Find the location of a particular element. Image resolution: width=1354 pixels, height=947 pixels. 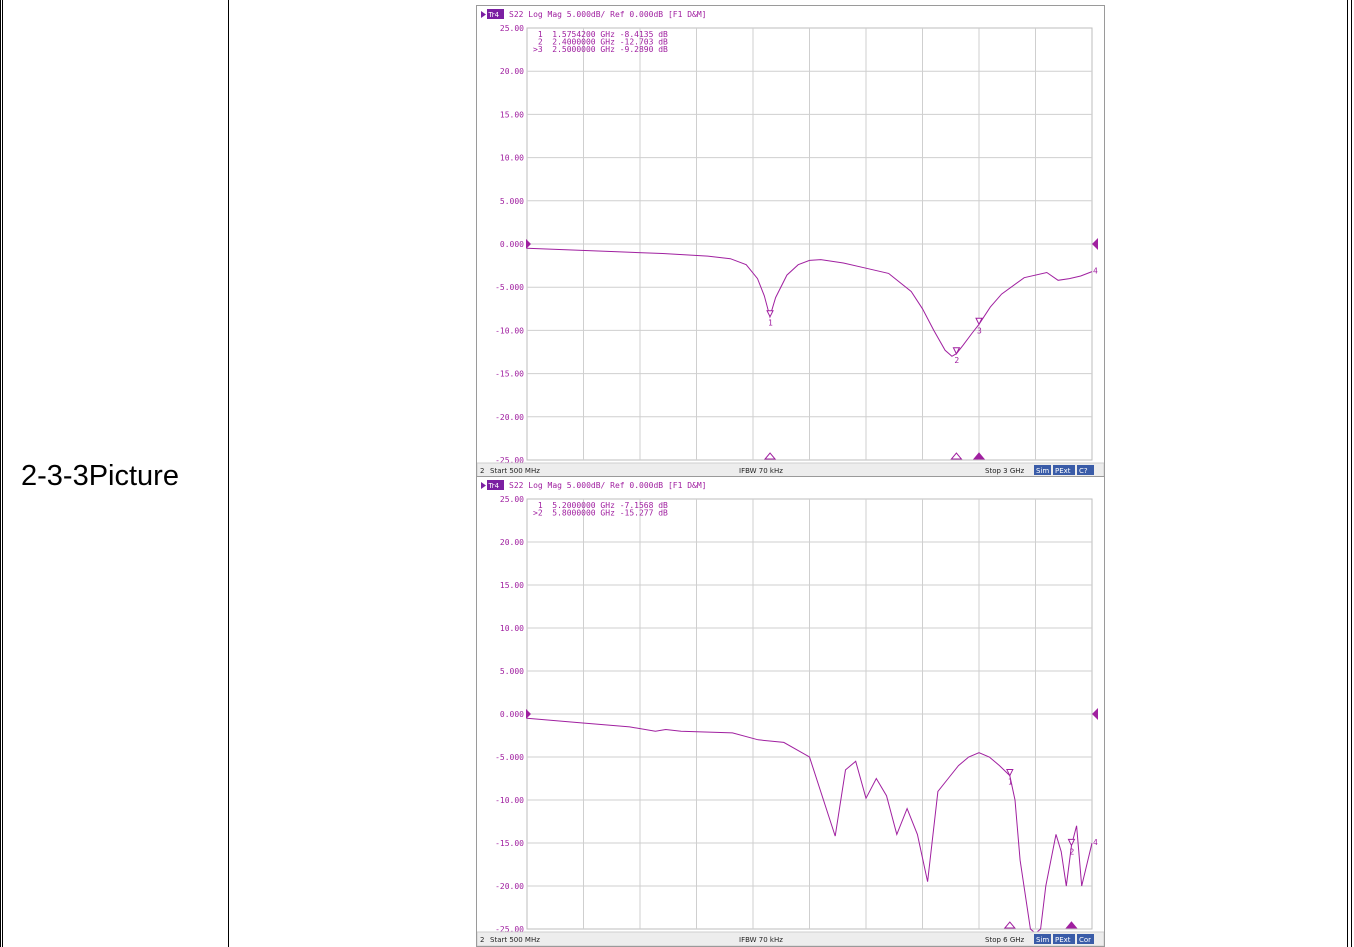

stop-frequency: Stop 6 GHz is located at coordinates (1005, 940).